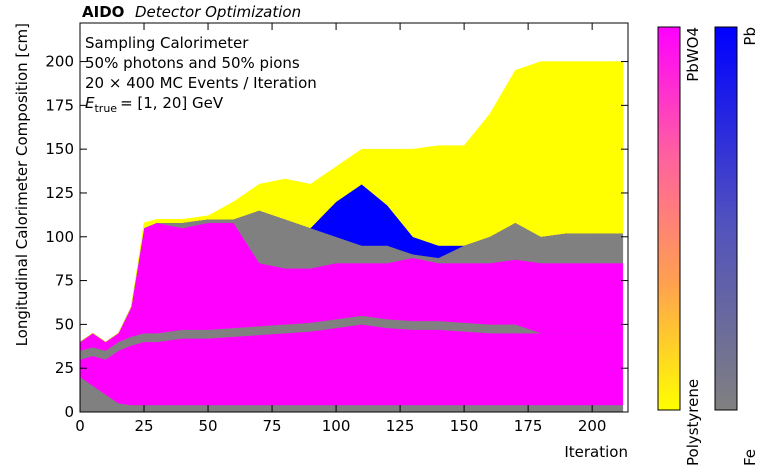 This screenshot has height=470, width=763. I want to click on x-tick-label: 75, so click(272, 426).